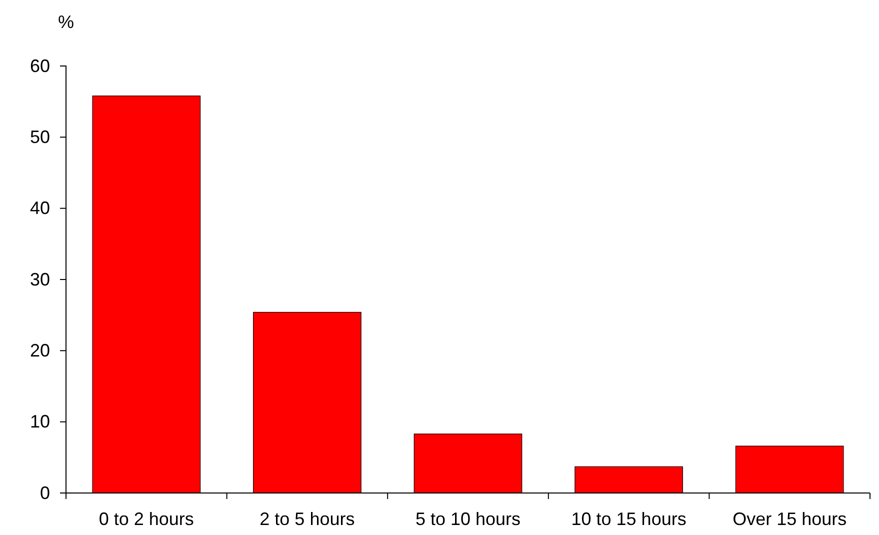 The height and width of the screenshot is (535, 879). I want to click on y-tick-label: 30, so click(40, 279).